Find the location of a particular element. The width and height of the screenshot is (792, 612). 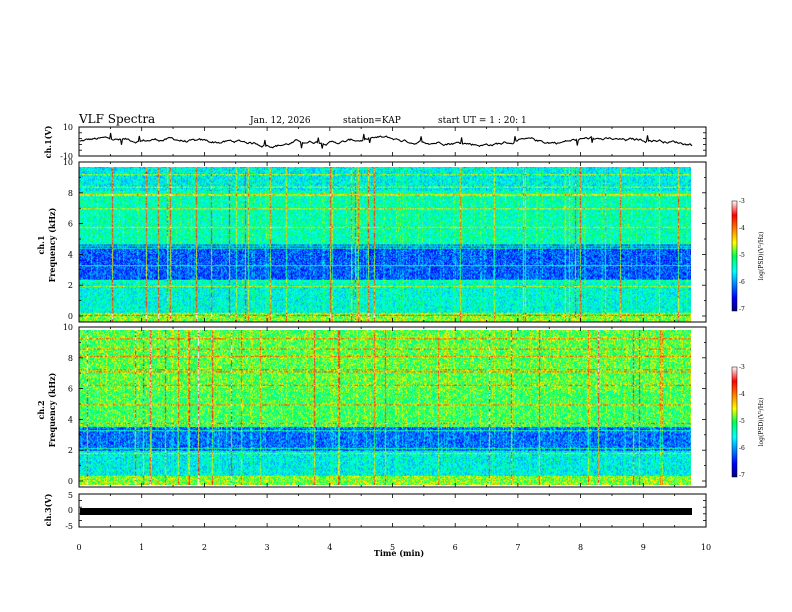

ch2-cb-tick-2: -5 is located at coordinates (742, 421).